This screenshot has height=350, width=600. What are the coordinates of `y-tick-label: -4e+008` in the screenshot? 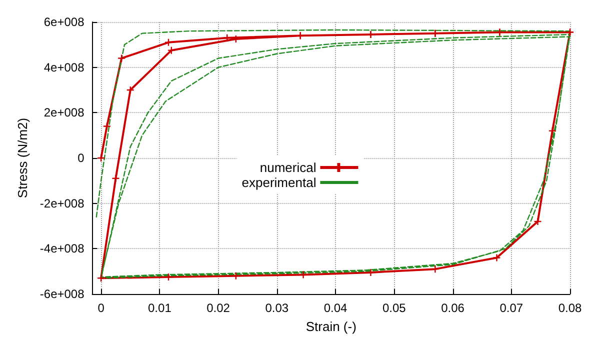 It's located at (62, 249).